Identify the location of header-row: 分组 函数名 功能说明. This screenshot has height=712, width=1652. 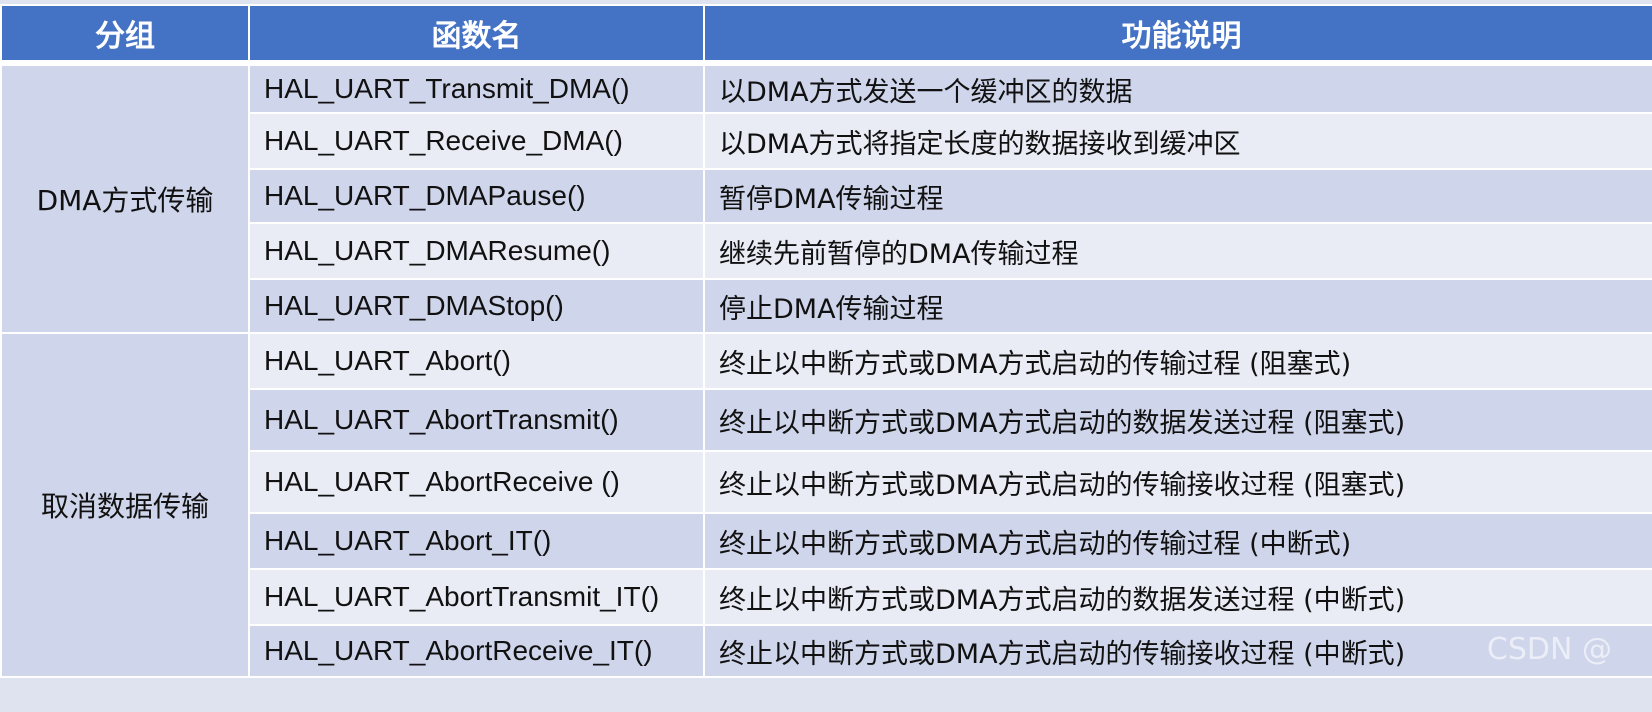
(826, 35).